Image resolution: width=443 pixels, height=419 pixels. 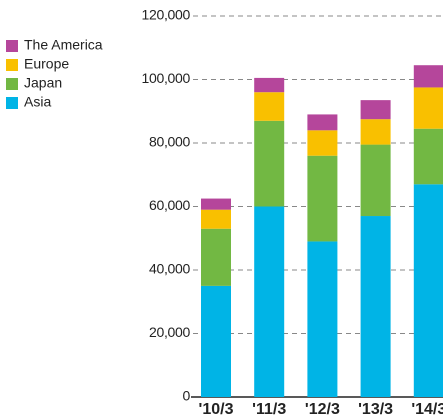 I want to click on legend-label: Asia, so click(x=37, y=102).